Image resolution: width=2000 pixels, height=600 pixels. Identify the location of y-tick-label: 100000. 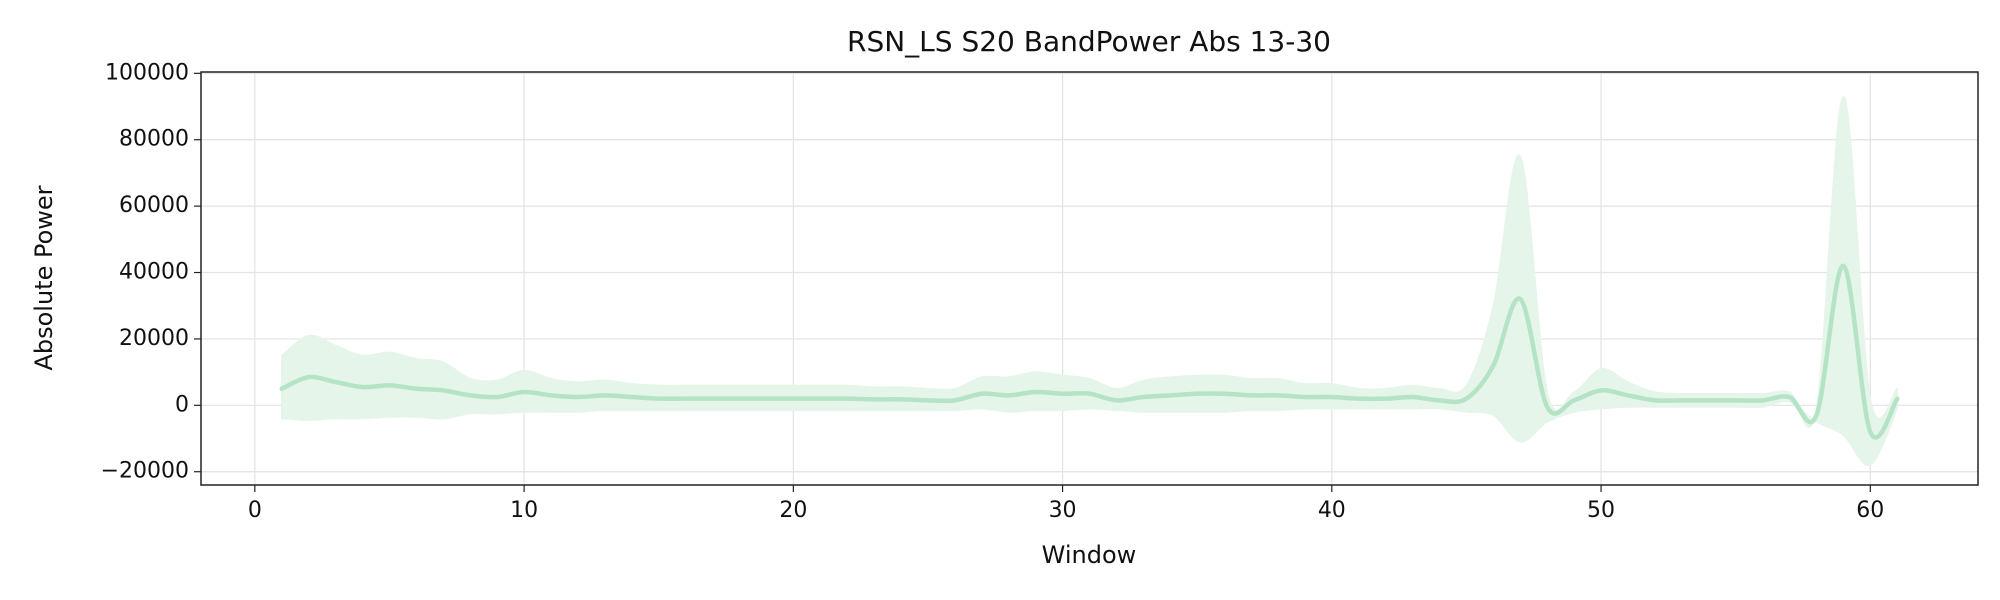
(147, 72).